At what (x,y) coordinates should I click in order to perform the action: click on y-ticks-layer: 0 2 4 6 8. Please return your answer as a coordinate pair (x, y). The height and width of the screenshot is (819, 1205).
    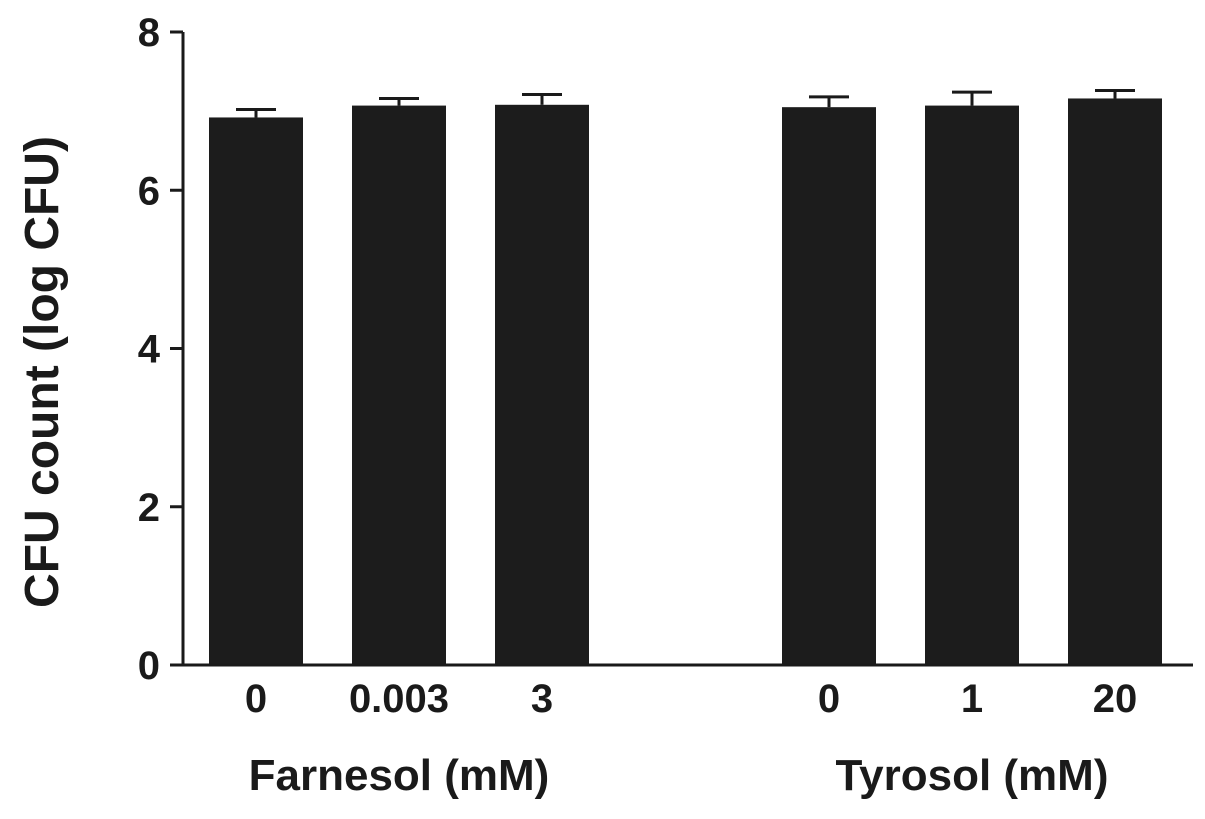
    Looking at the image, I should click on (160, 349).